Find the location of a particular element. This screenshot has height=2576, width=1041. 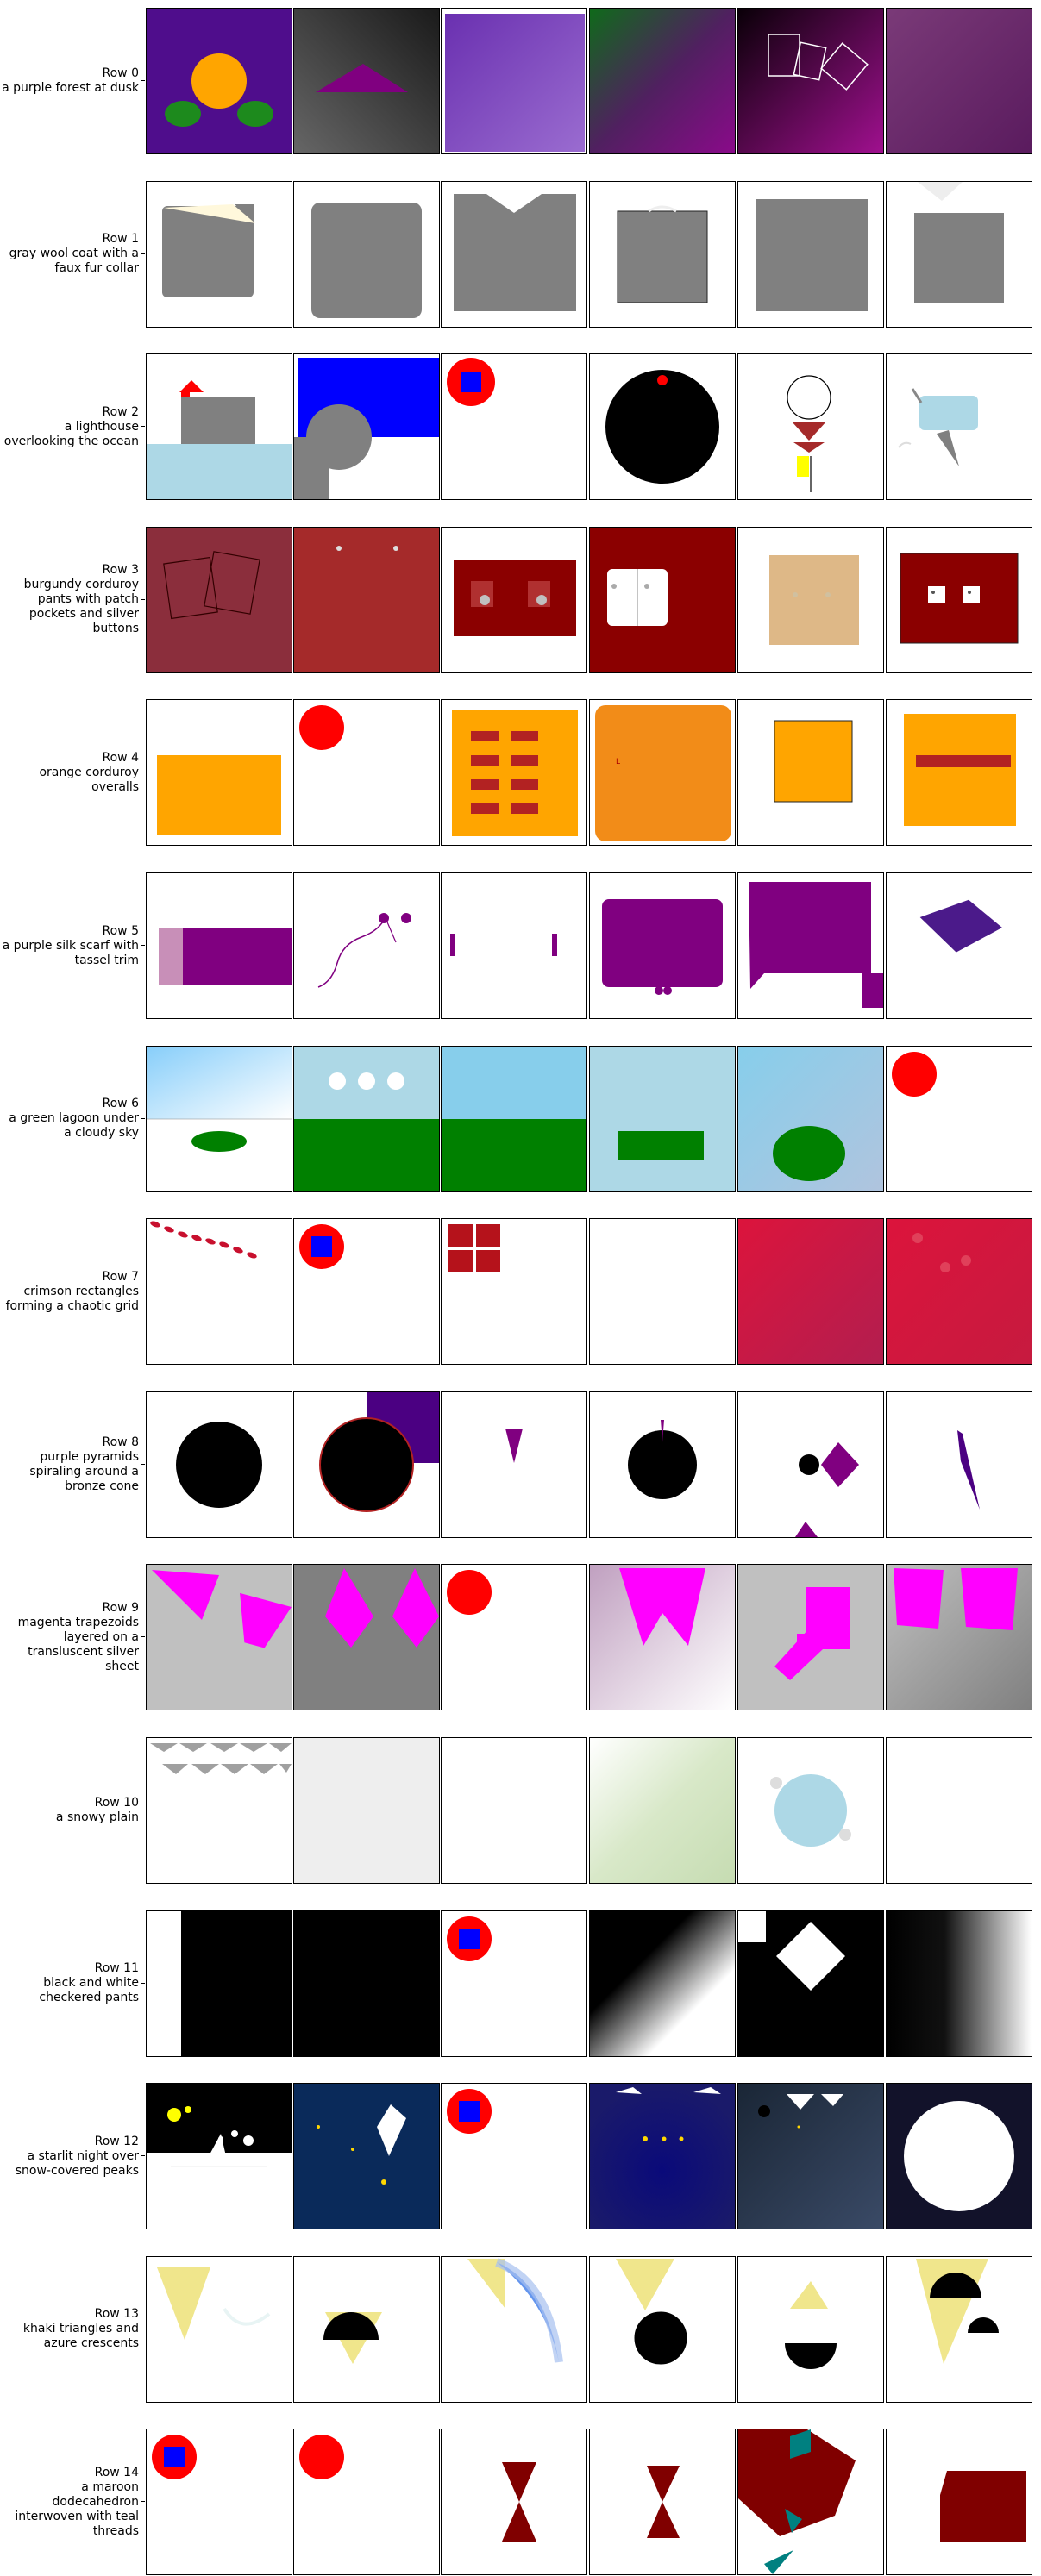

row-prompt: a purple silk scarf with tassel trim is located at coordinates (70, 952).